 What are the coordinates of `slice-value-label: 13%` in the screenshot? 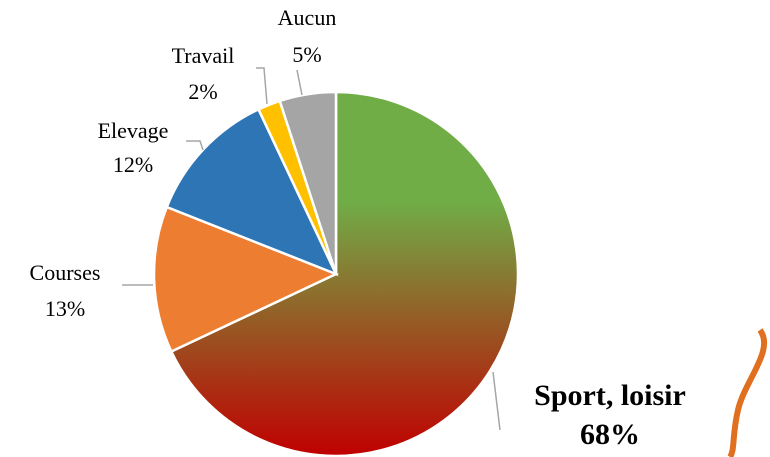 It's located at (65, 308).